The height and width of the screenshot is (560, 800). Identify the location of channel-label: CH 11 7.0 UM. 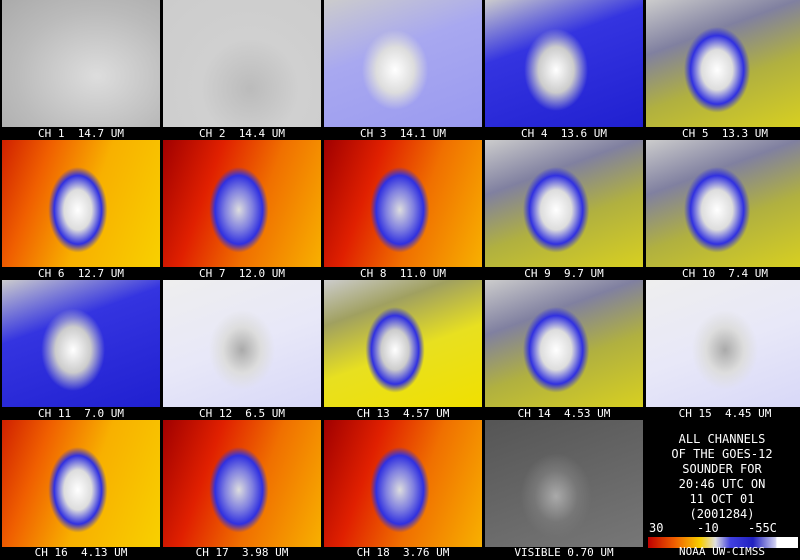
(81, 413).